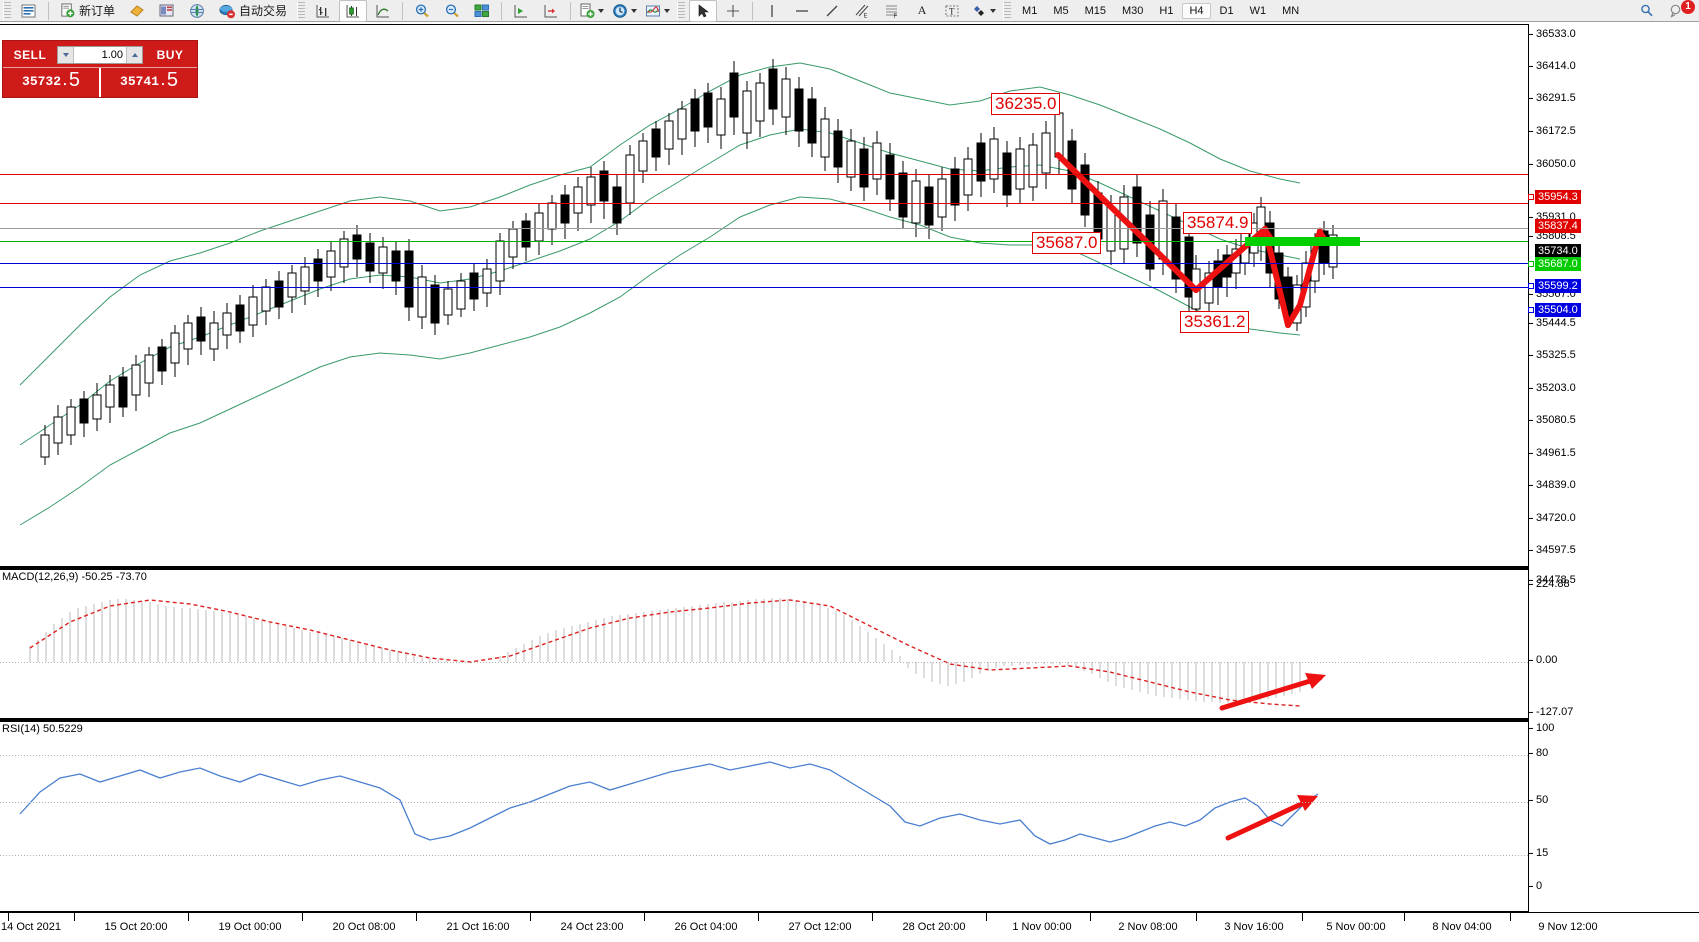 This screenshot has width=1699, height=942. Describe the element at coordinates (42, 81) in the screenshot. I see `sell-price-int: 35732` at that location.